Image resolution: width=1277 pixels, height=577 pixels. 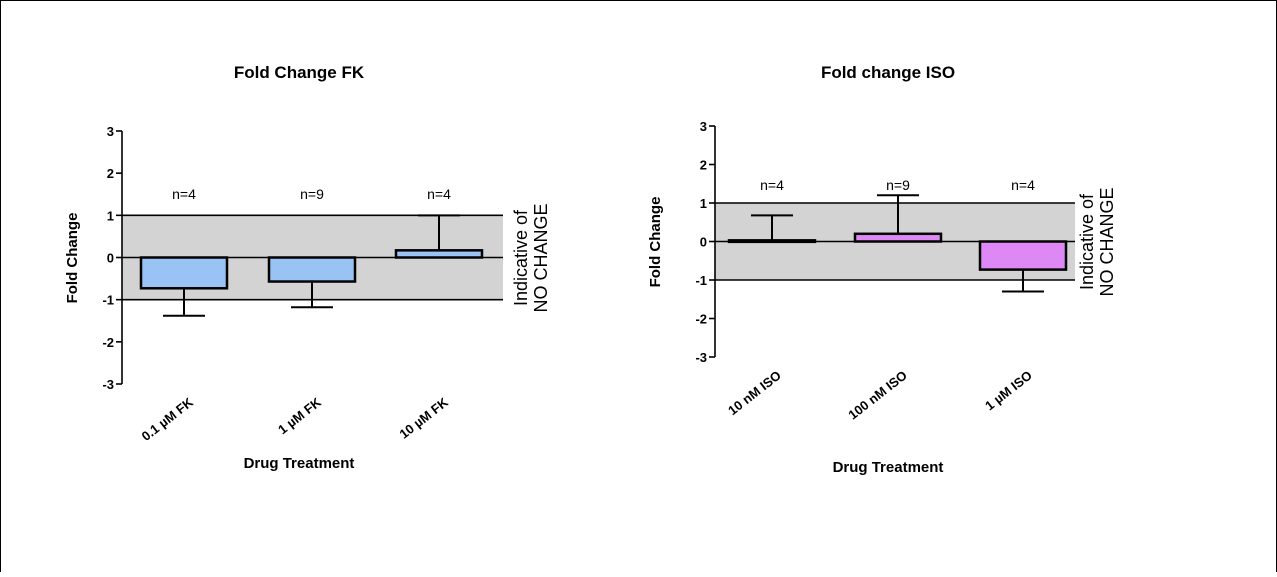 What do you see at coordinates (888, 72) in the screenshot?
I see `chart-title: Fold change ISO` at bounding box center [888, 72].